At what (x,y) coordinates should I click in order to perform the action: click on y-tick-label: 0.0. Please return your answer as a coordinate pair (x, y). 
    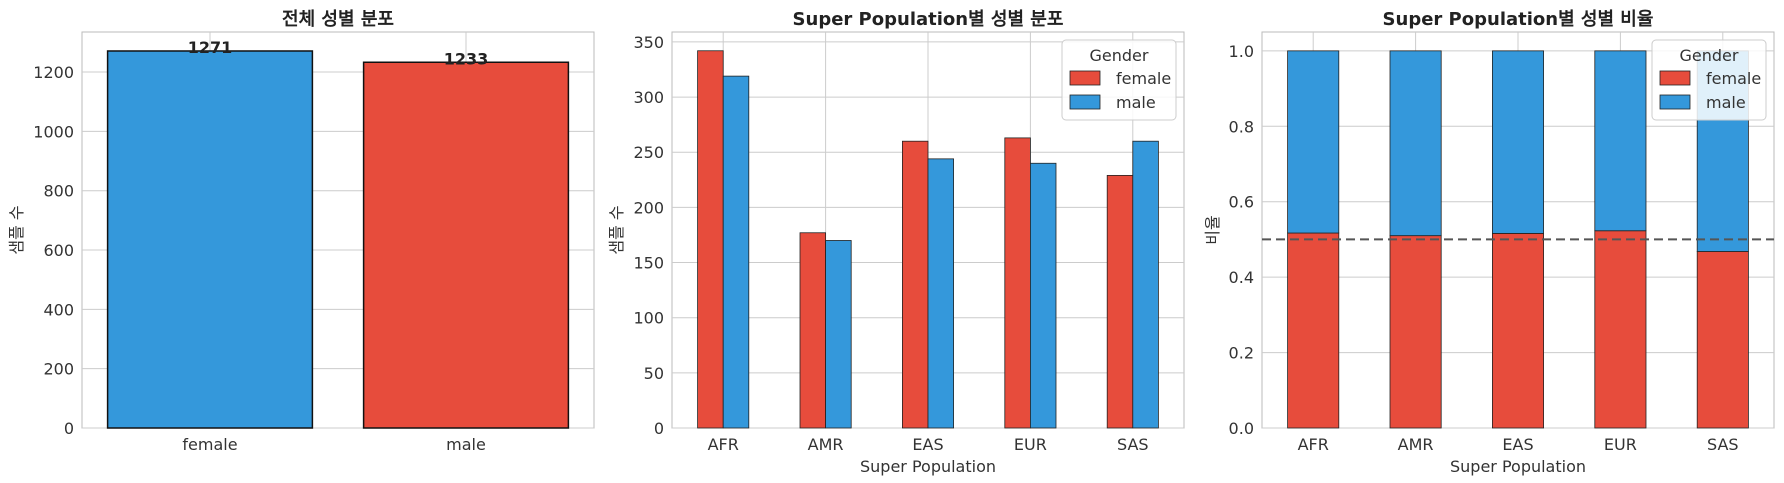
    Looking at the image, I should click on (1241, 428).